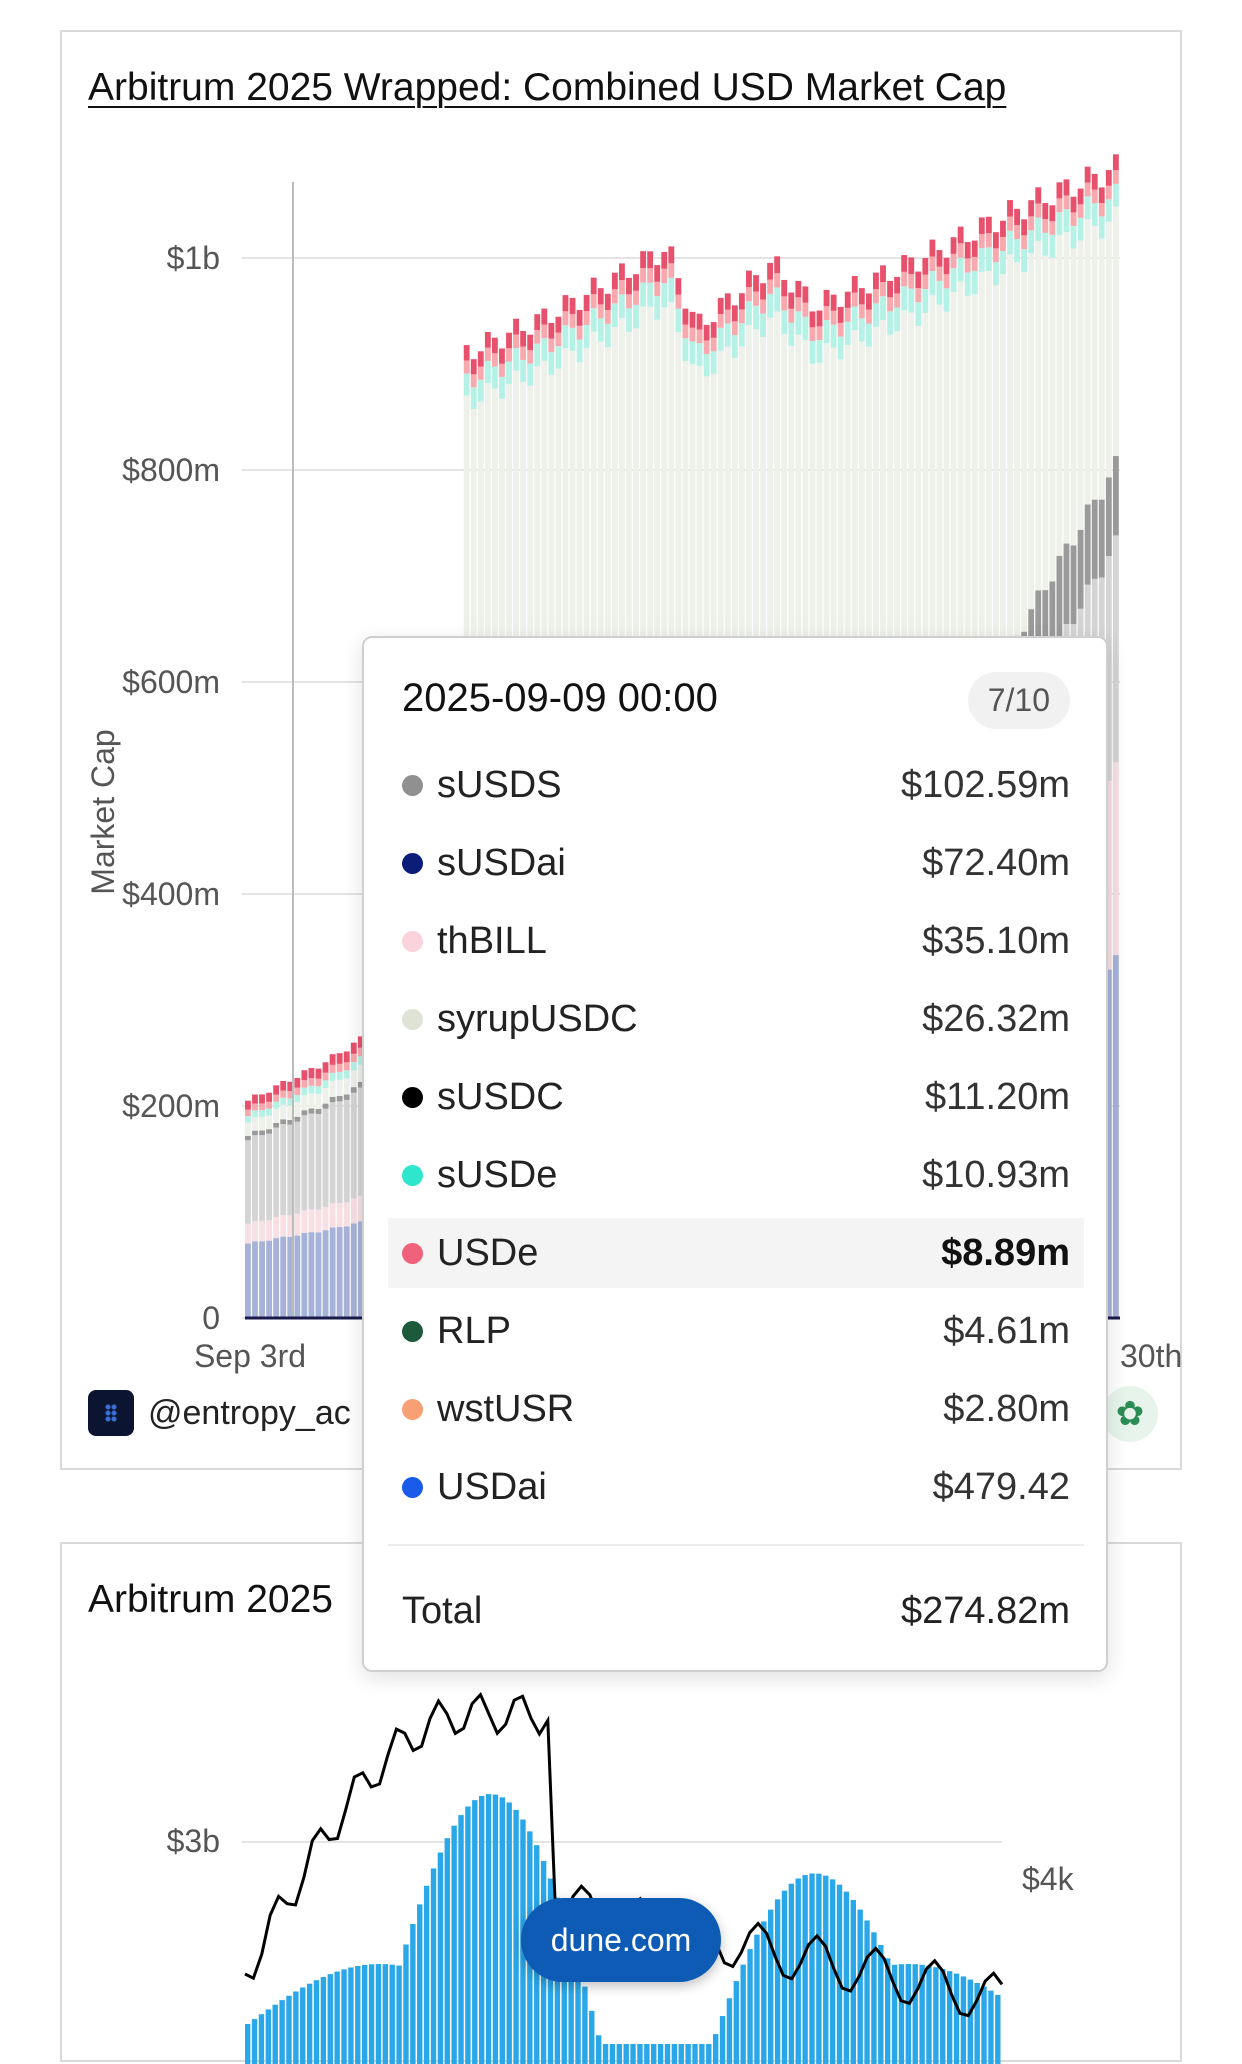 This screenshot has height=2064, width=1242. I want to click on tooltip-page-indicator: 7/10, so click(1018, 700).